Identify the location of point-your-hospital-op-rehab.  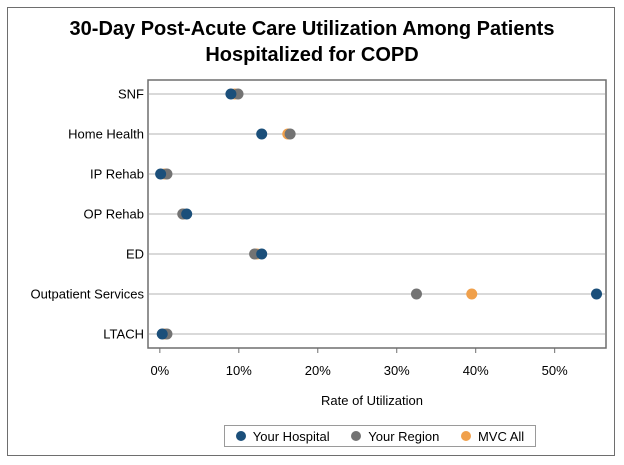
(187, 214).